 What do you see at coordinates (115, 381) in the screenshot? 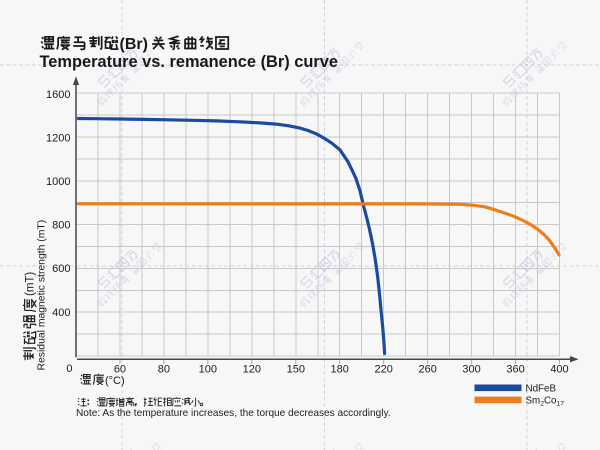
I see `svg-text: (°C)` at bounding box center [115, 381].